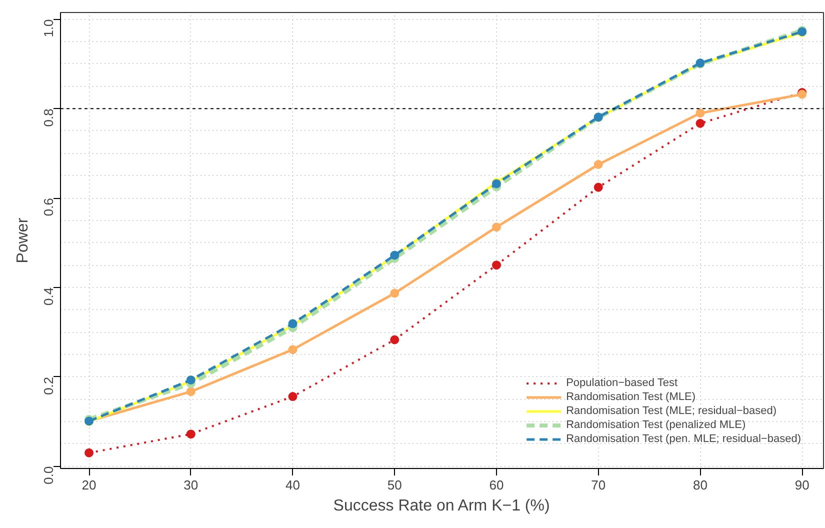 The width and height of the screenshot is (825, 528). I want to click on x-tick-label: 60, so click(496, 485).